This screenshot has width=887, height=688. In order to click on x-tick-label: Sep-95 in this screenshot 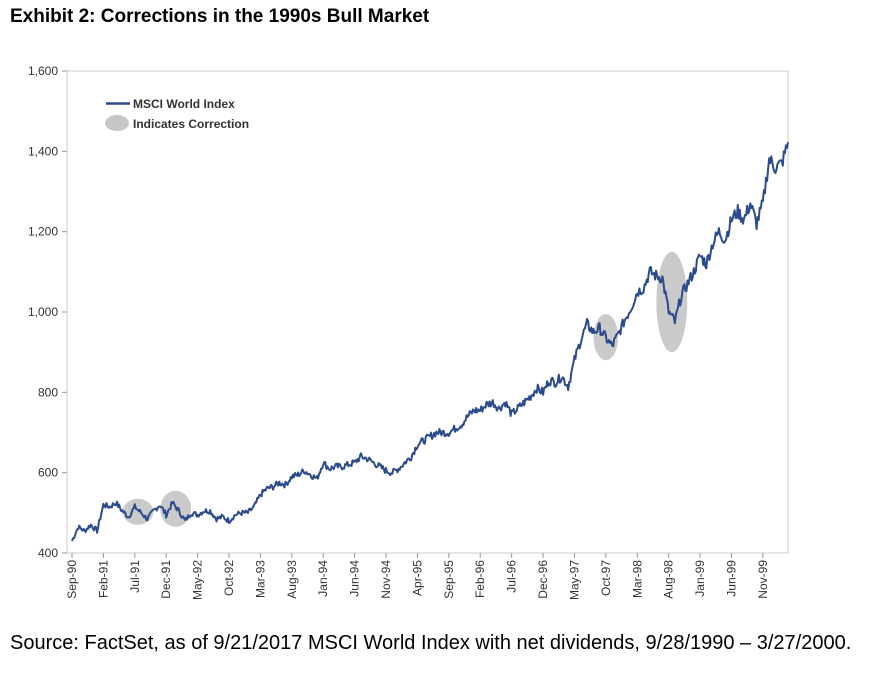, I will do `click(449, 579)`.